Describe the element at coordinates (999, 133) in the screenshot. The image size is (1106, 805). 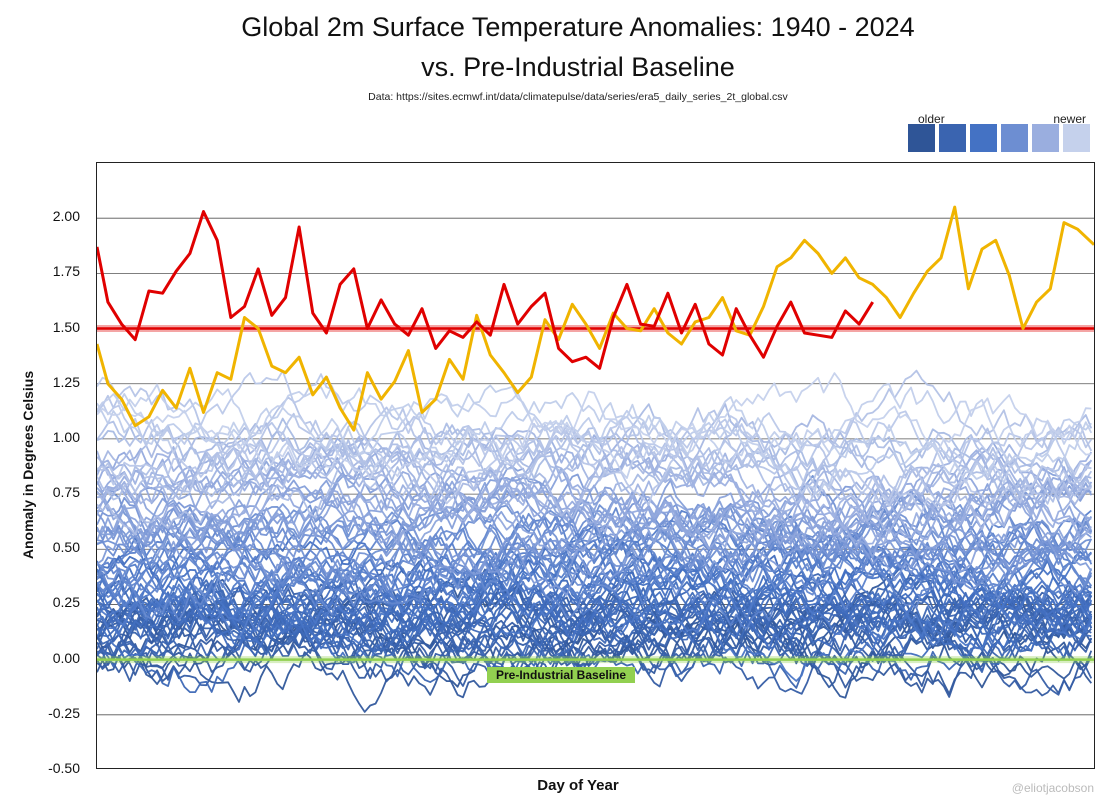
I see `age-color-legend: older newer` at that location.